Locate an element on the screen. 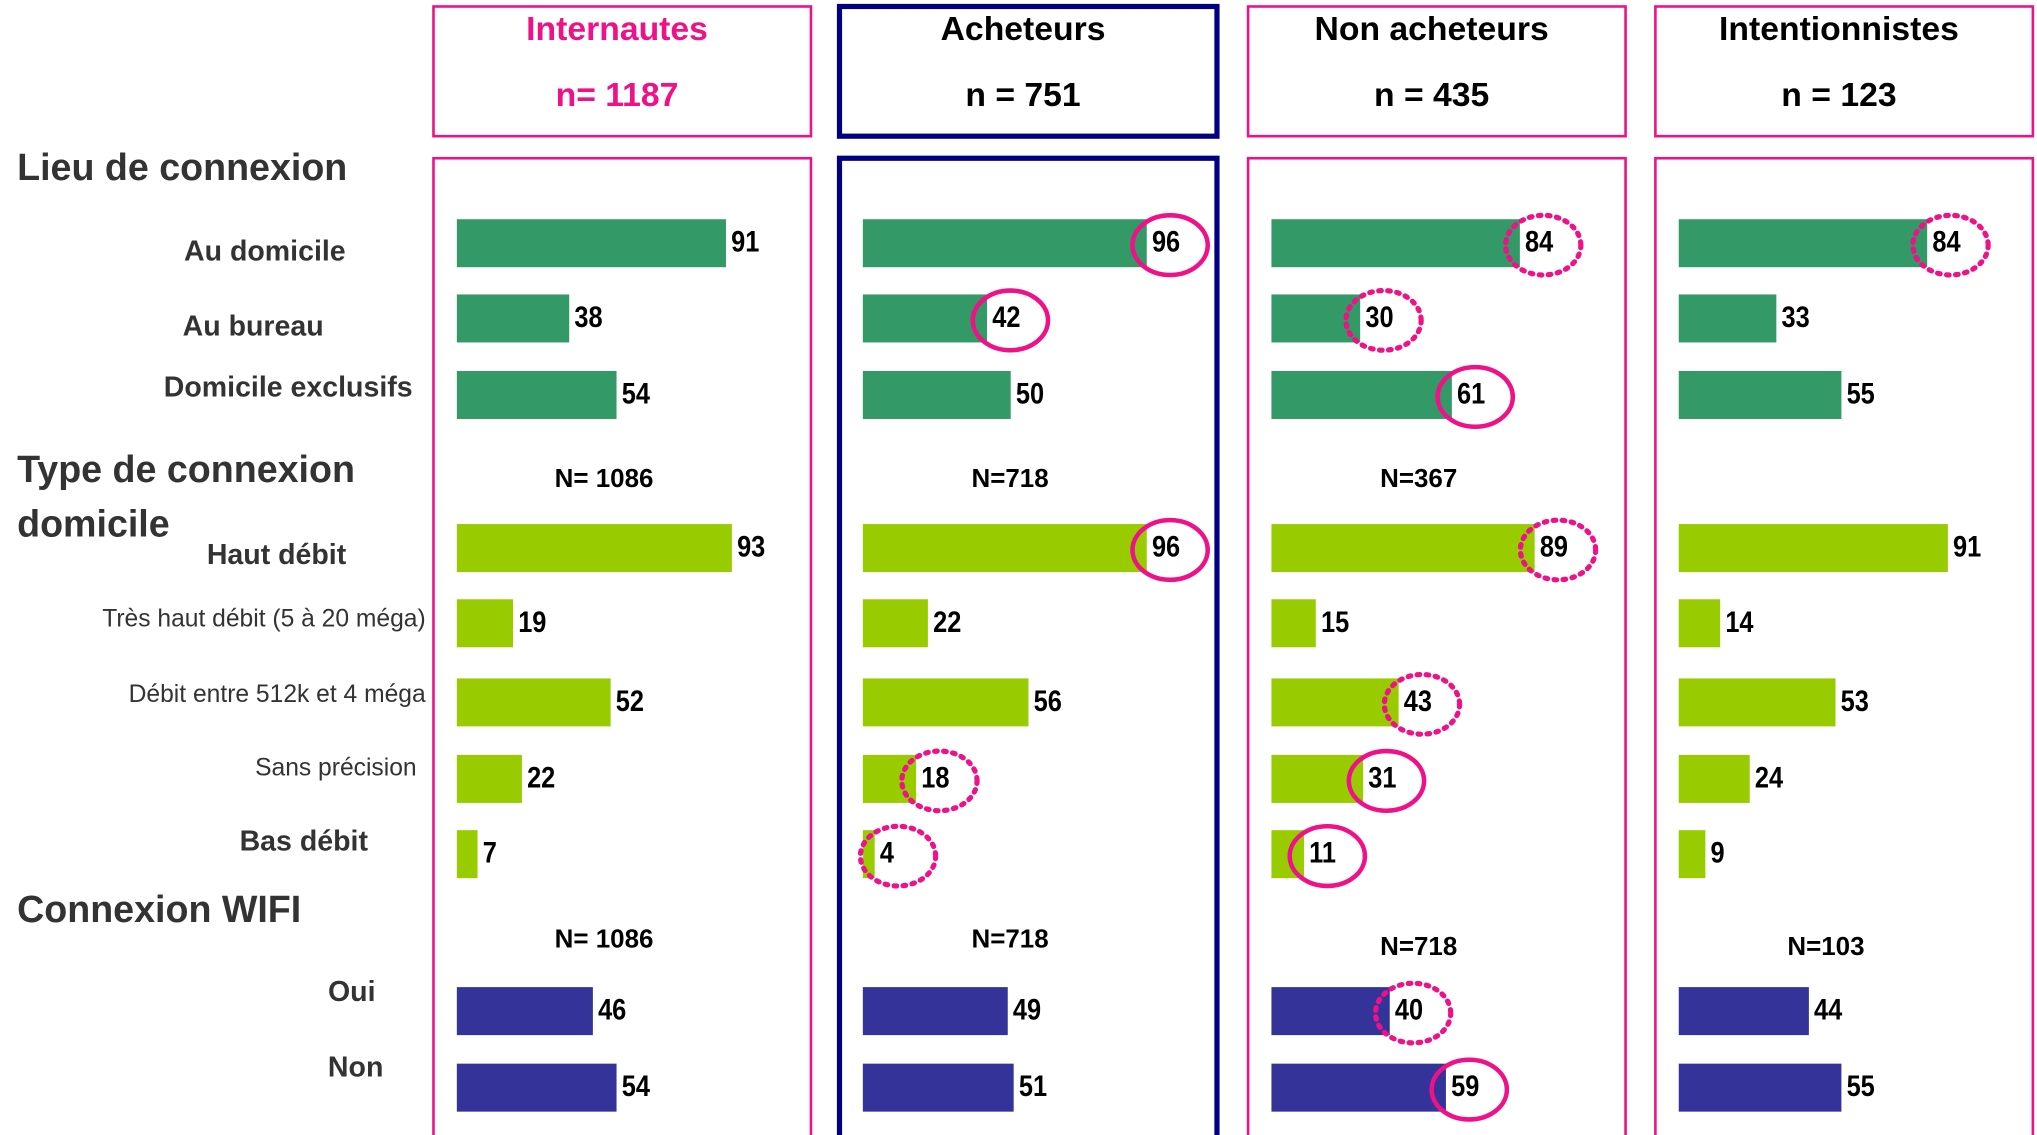  value-label: 46 is located at coordinates (612, 1009).